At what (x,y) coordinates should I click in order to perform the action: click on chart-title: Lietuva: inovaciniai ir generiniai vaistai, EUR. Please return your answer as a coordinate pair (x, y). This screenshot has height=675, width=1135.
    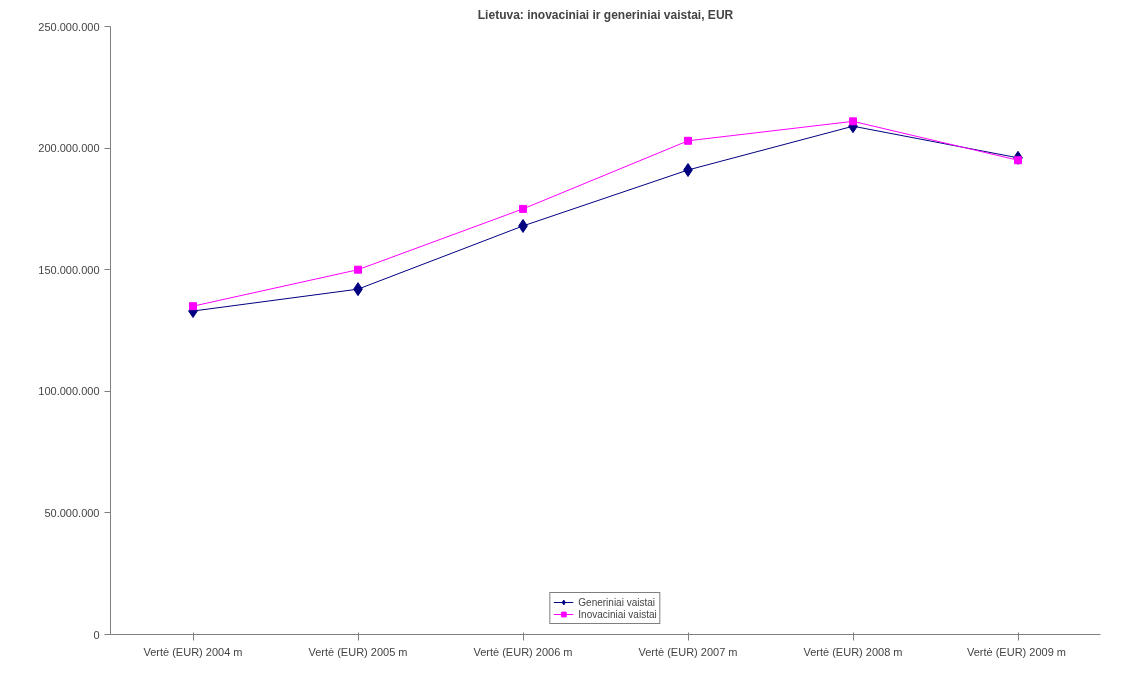
    Looking at the image, I should click on (605, 14).